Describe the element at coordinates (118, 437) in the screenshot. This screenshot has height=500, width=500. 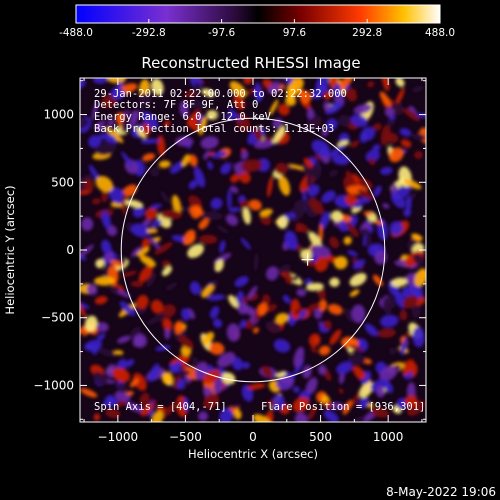
I see `x-tick-label: −1000` at that location.